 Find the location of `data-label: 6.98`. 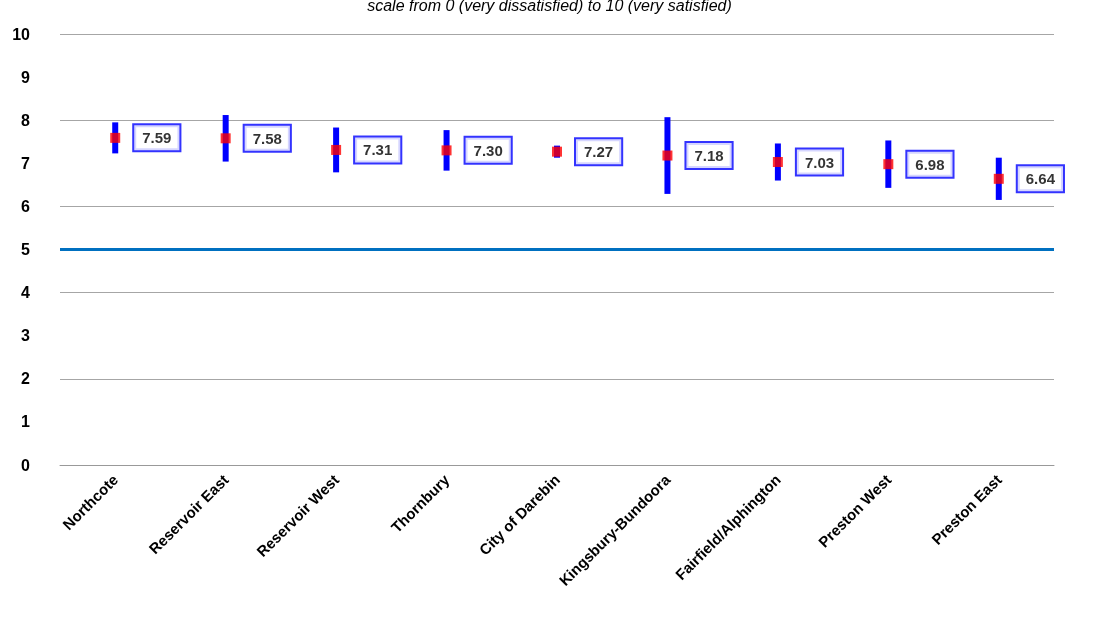

data-label: 6.98 is located at coordinates (930, 164).